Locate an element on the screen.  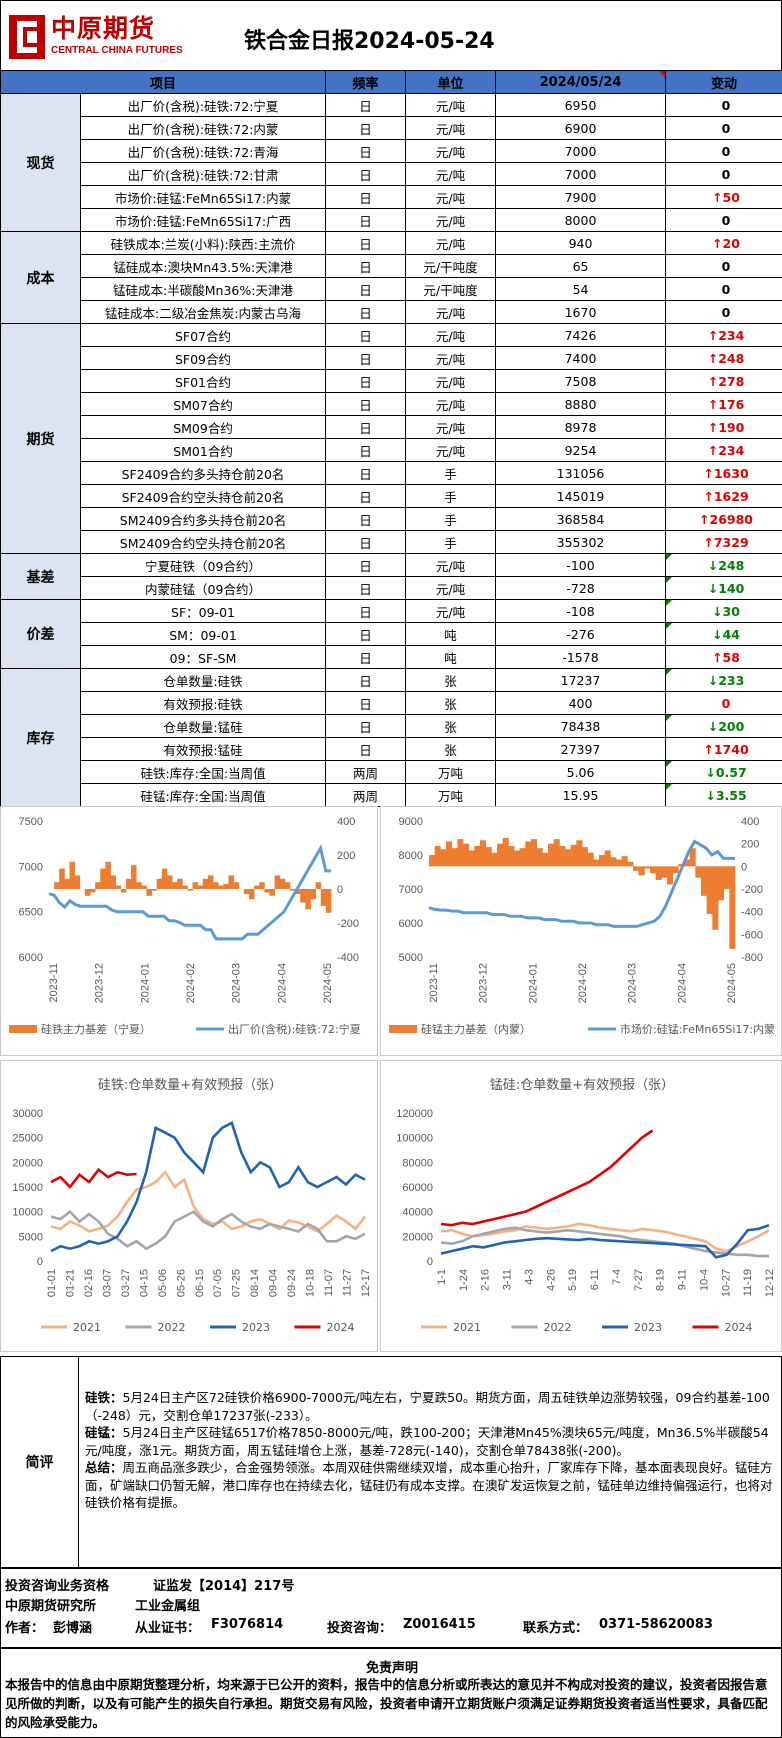
x-axis-tick: 09-24 is located at coordinates (292, 1283).